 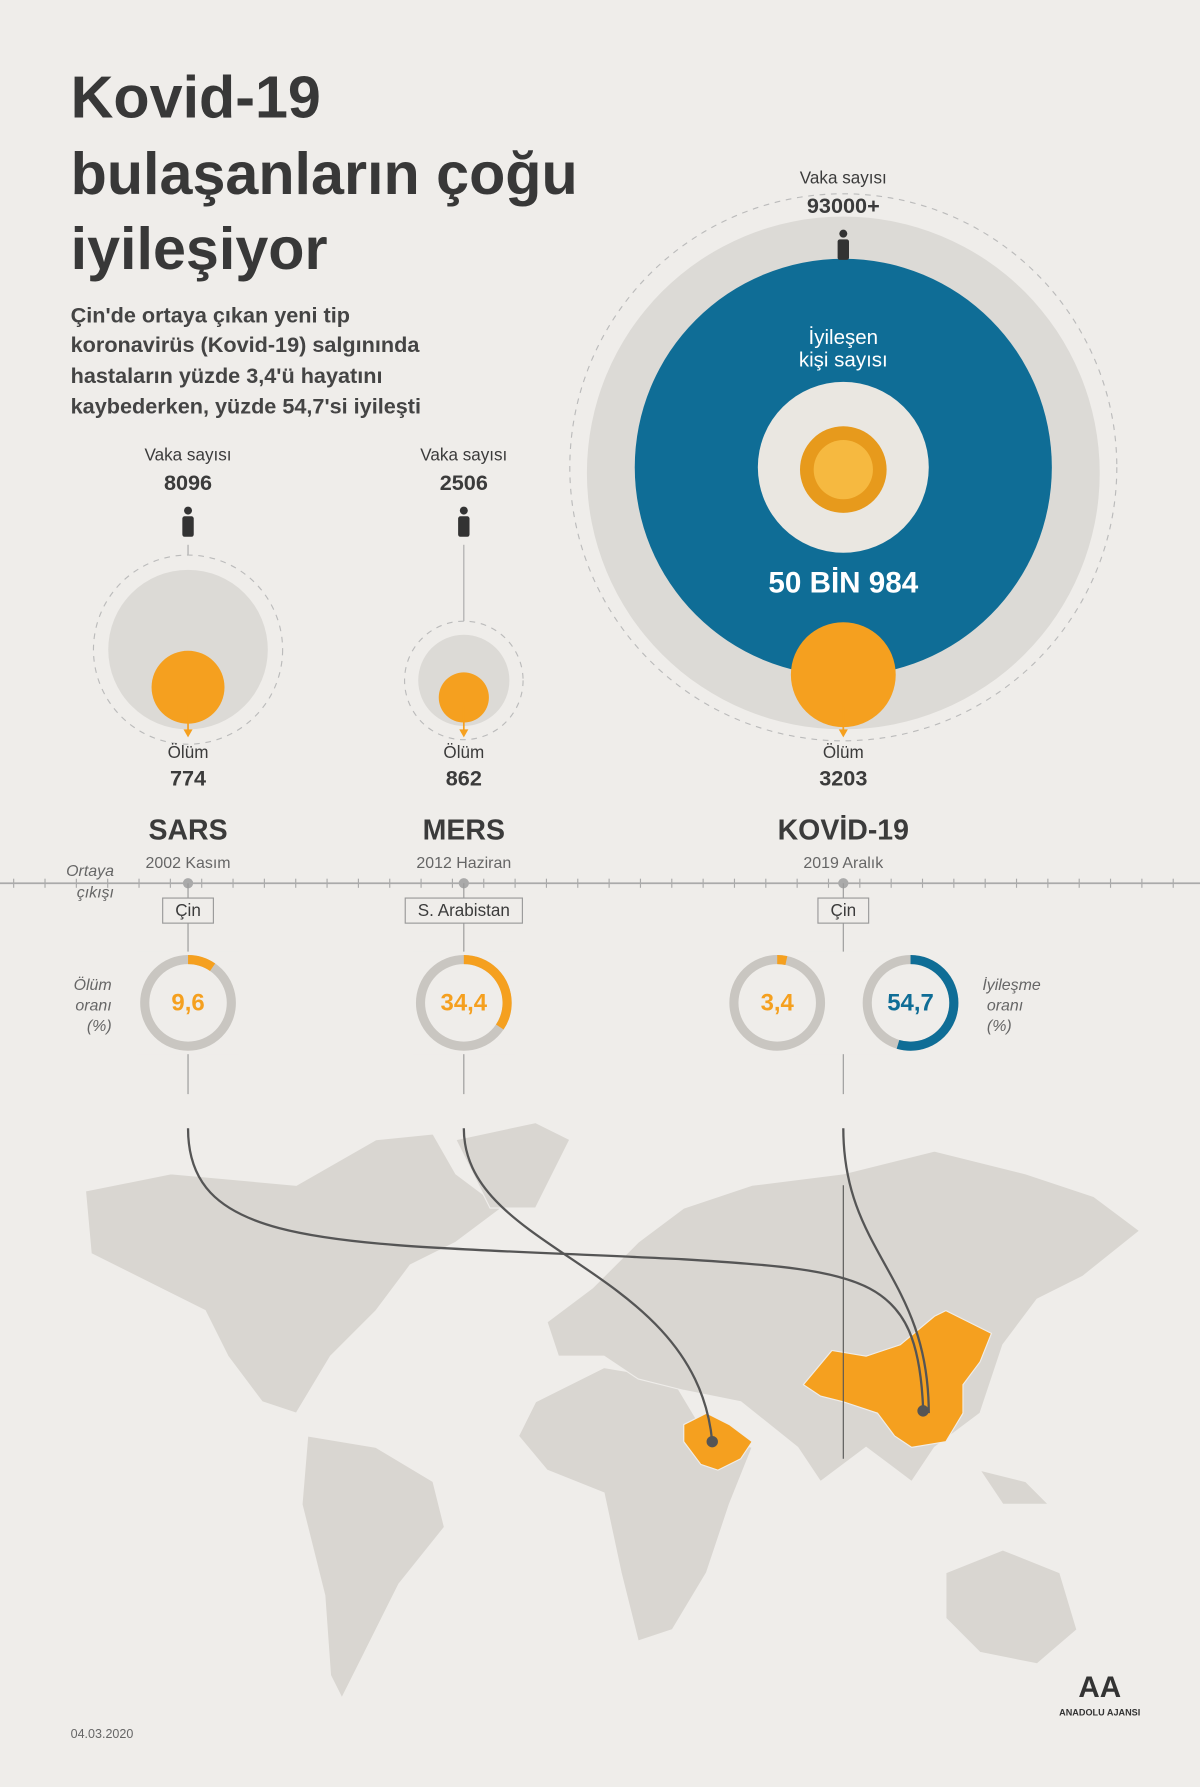 I want to click on virus-icon, so click(x=843, y=469).